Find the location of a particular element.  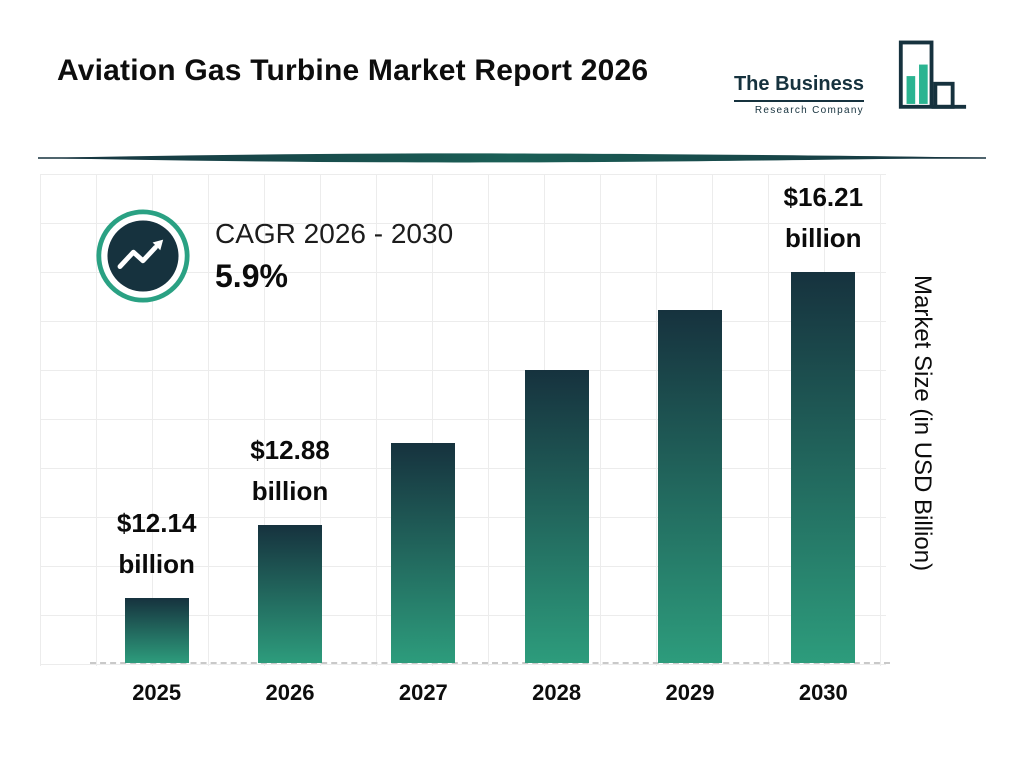

x-axis-label: 2026 is located at coordinates (290, 692).